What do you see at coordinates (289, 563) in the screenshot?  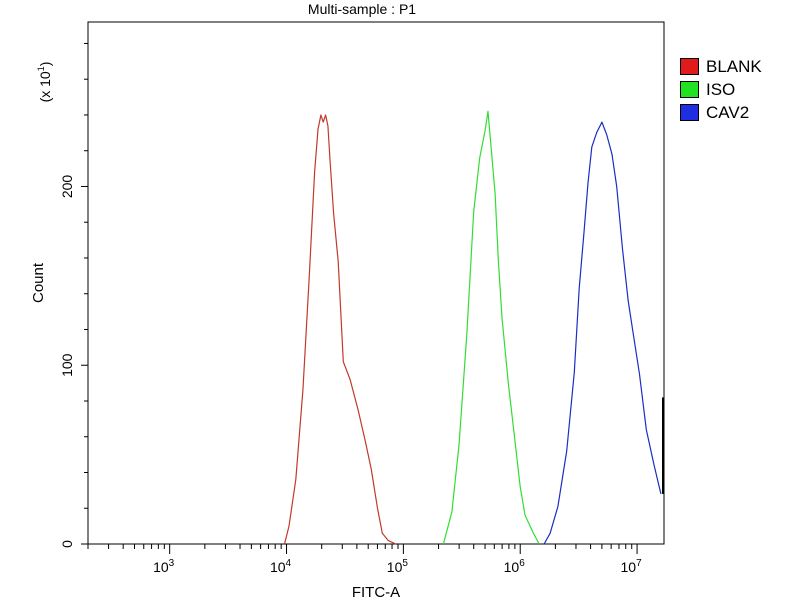 I see `x-tick-exponent: 4` at bounding box center [289, 563].